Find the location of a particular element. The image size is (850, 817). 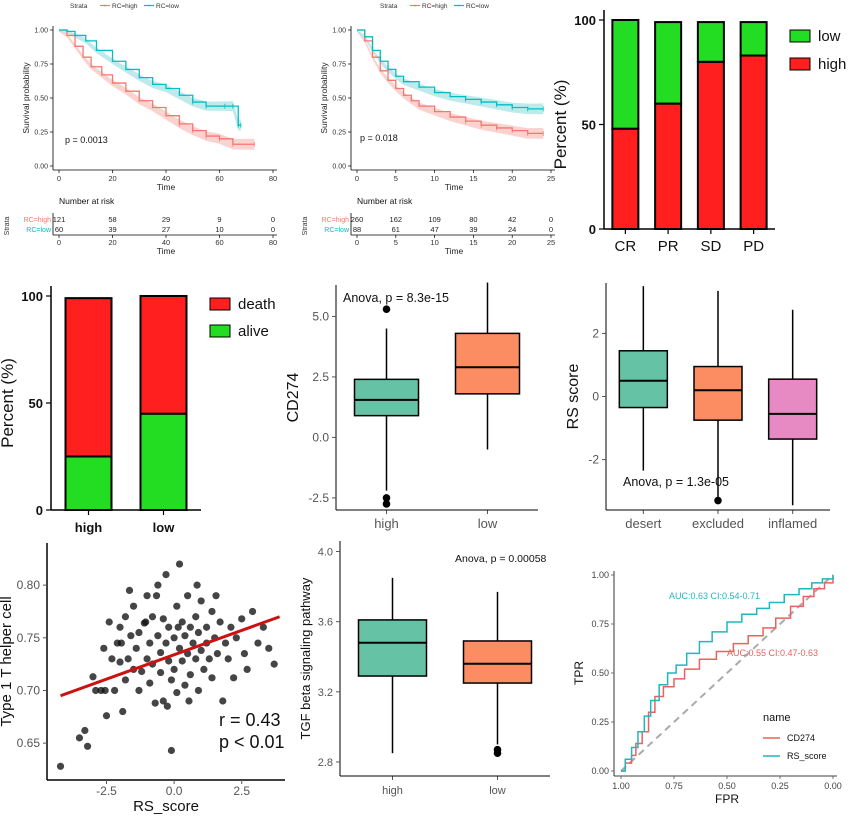

legend-label: RC=high is located at coordinates (125, 6).